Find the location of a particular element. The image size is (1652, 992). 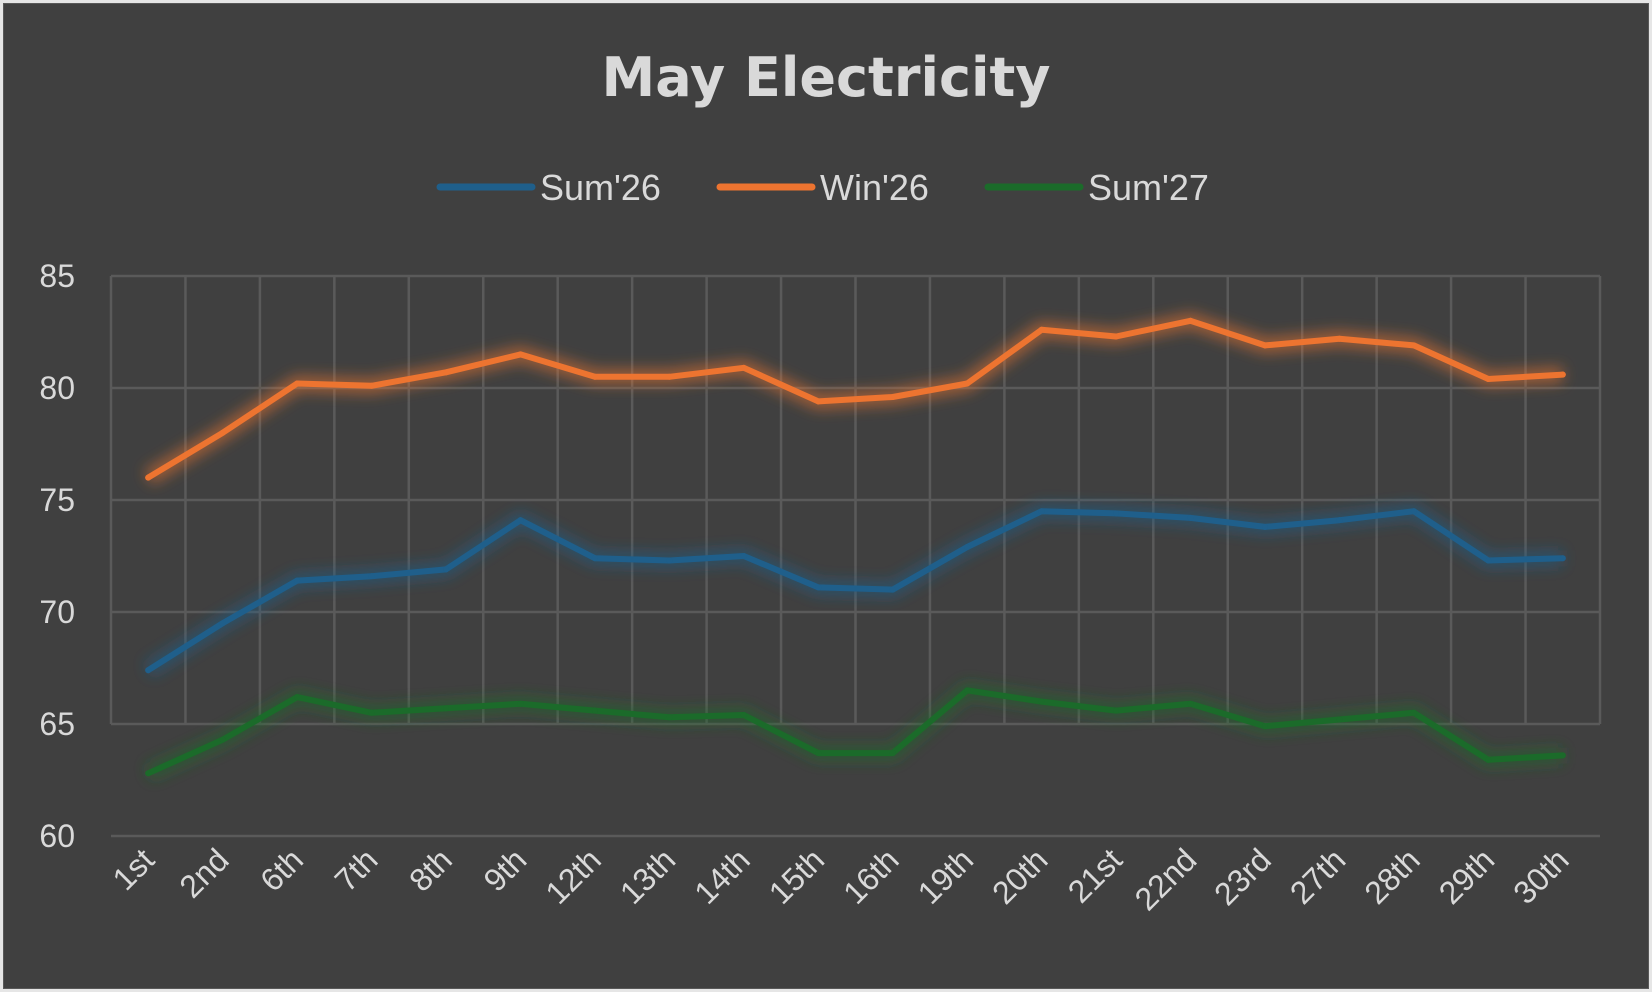

y-axis-tick-labels: 60 65 70 75 80 85 is located at coordinates (57, 556).